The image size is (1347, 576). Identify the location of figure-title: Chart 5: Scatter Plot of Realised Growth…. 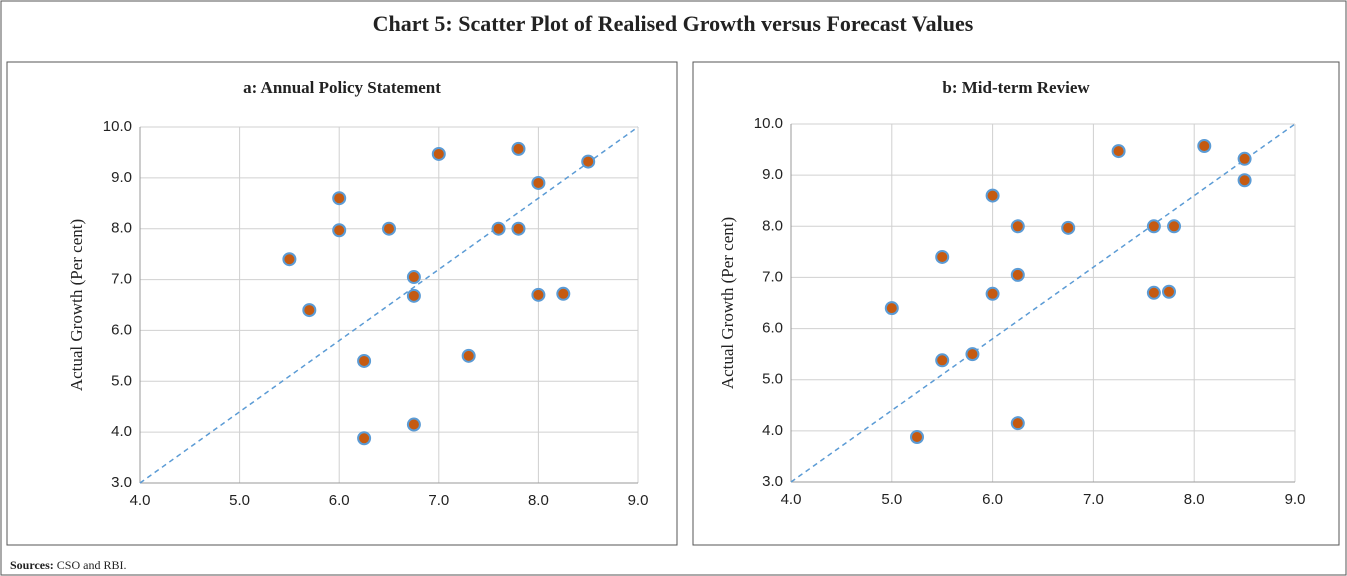
(673, 23).